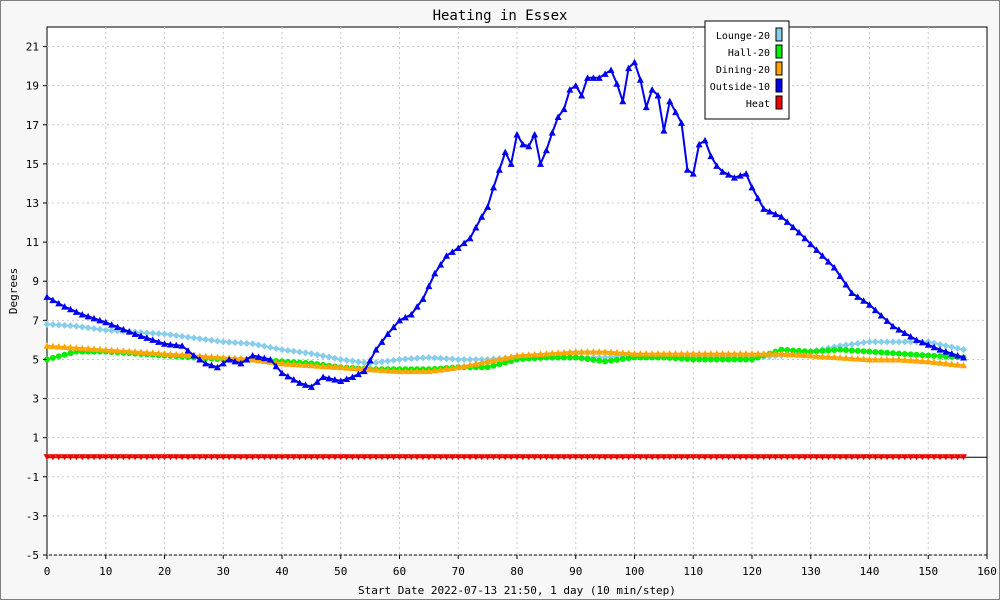 The height and width of the screenshot is (604, 1000). I want to click on legend-label-heat: Heat, so click(758, 104).